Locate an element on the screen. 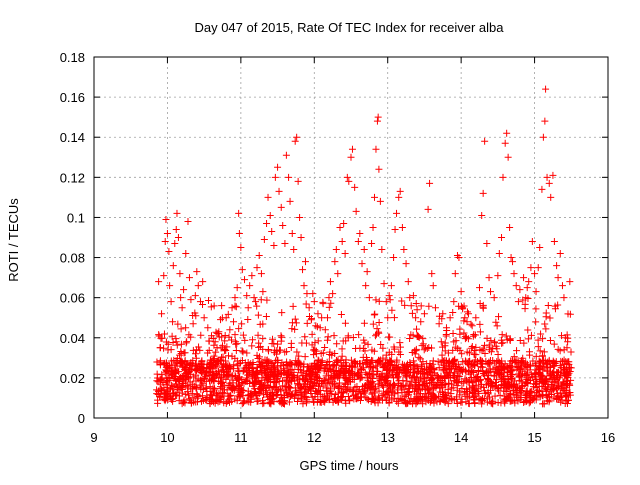  y-tick-label: 0.18 is located at coordinates (72, 57).